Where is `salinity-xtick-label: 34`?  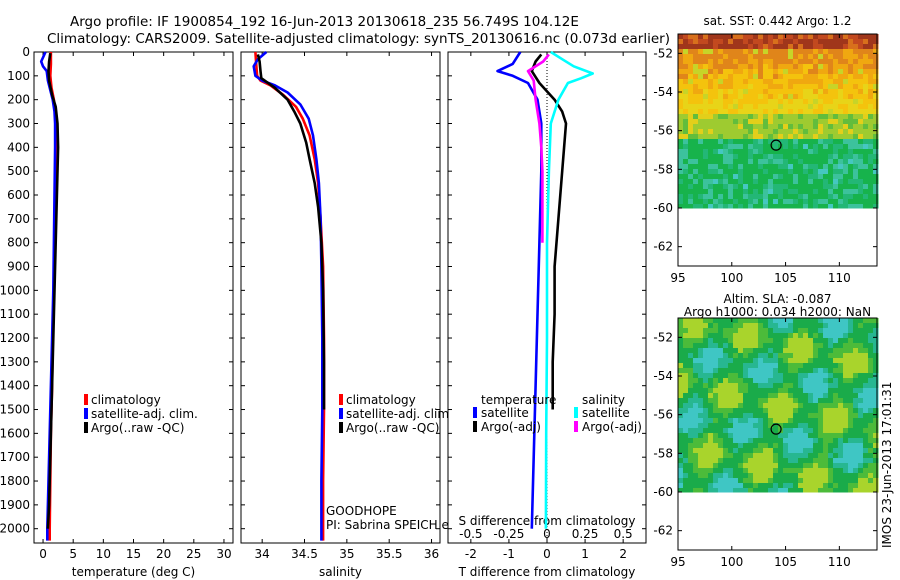
salinity-xtick-label: 34 is located at coordinates (262, 554).